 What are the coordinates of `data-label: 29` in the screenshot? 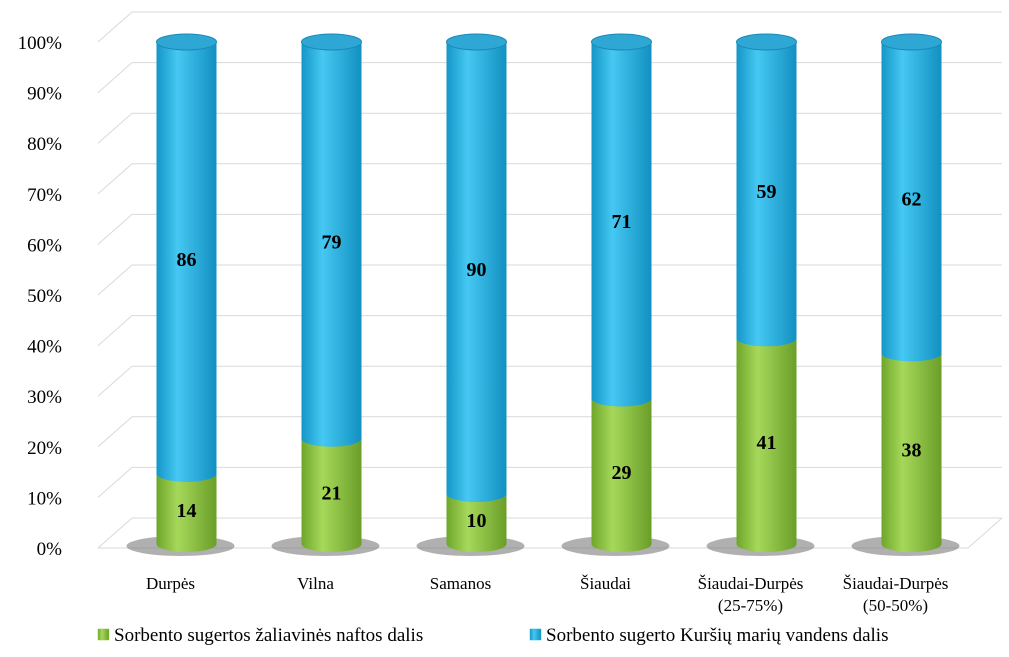 It's located at (622, 473).